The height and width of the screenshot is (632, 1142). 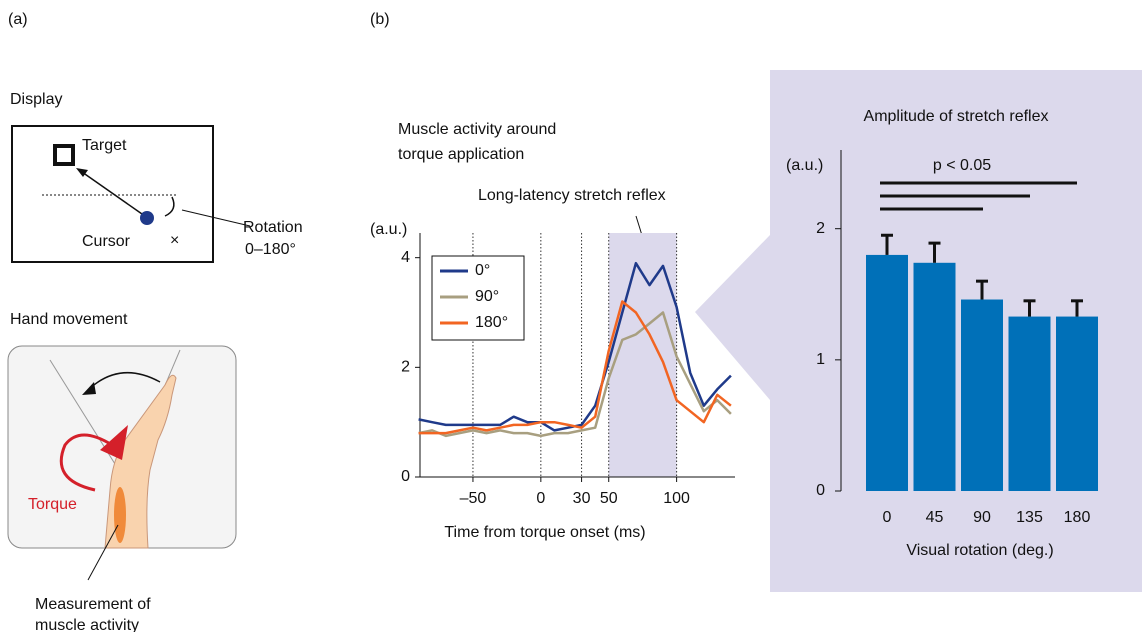 What do you see at coordinates (36, 99) in the screenshot?
I see `display-title: Display` at bounding box center [36, 99].